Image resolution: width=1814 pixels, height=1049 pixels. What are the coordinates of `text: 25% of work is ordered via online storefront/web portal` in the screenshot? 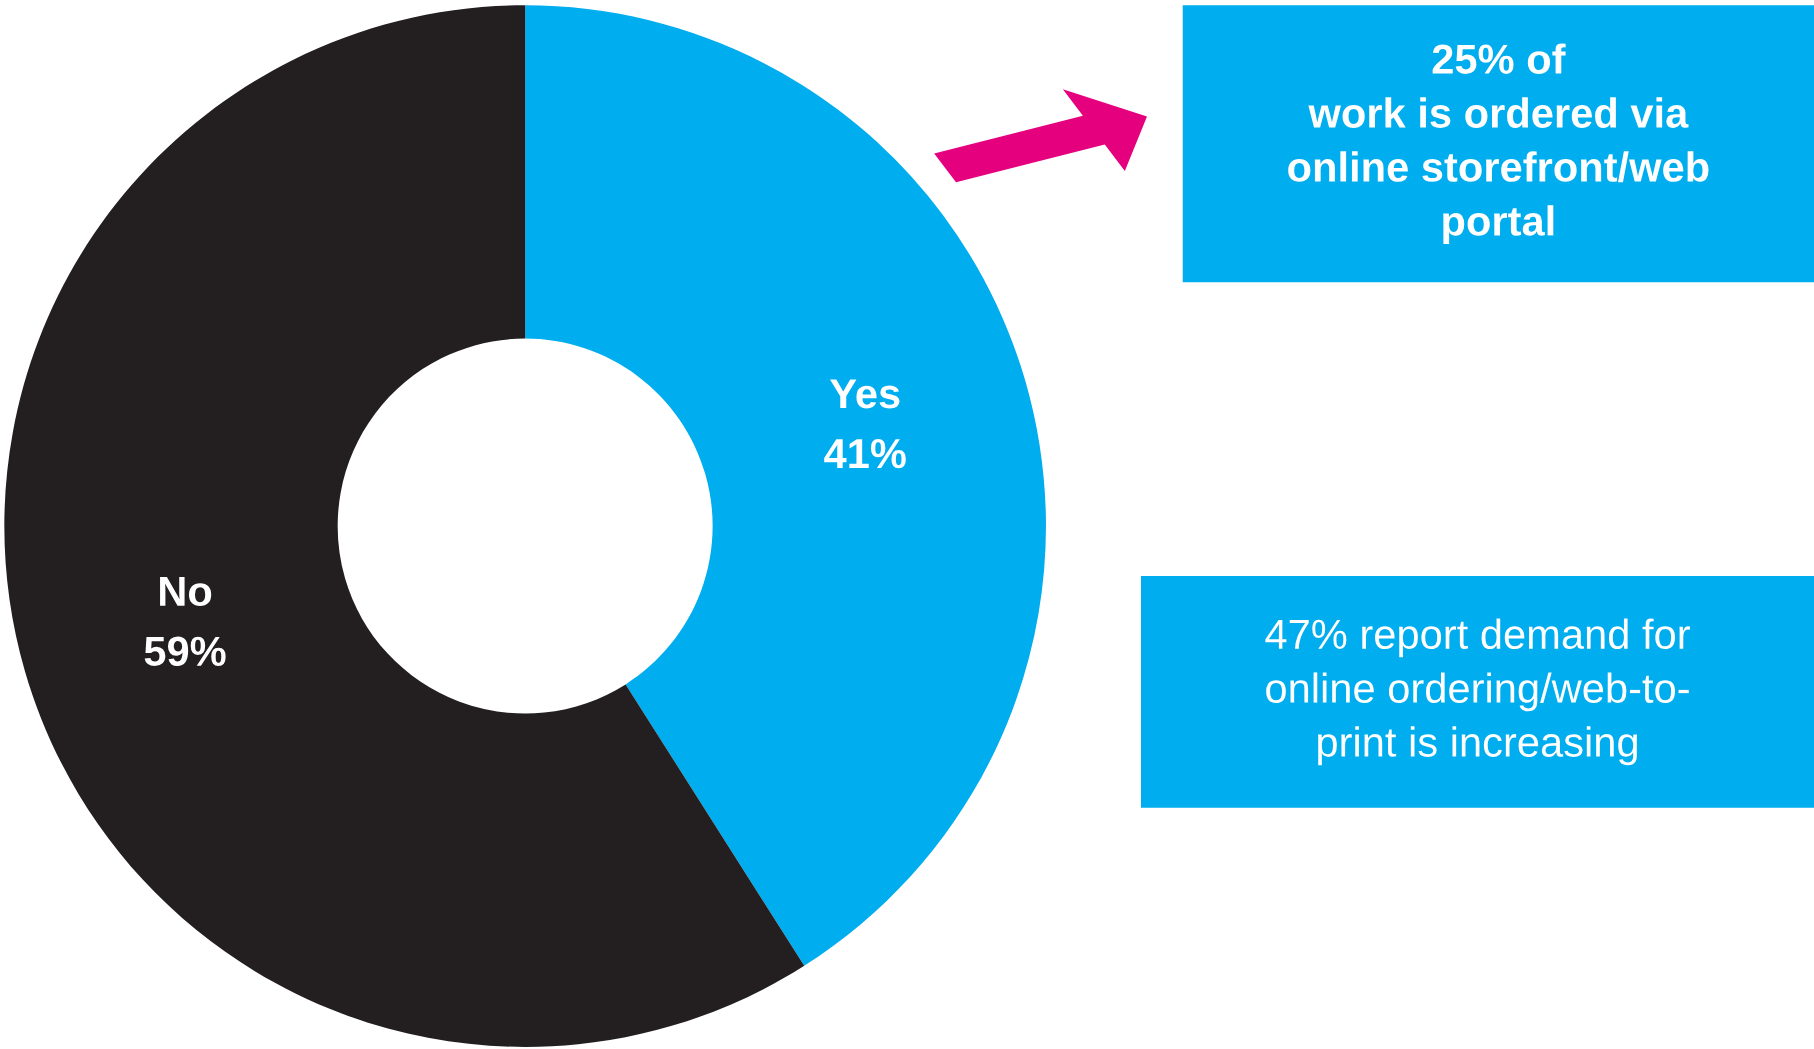 It's located at (1498, 144).